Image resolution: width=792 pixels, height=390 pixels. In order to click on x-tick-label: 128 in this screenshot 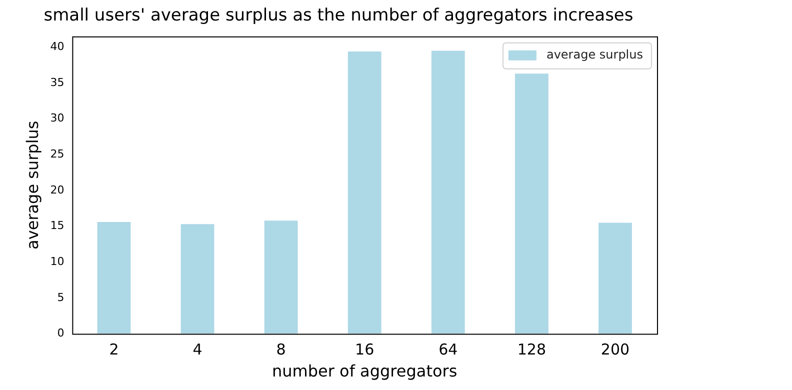, I will do `click(531, 349)`.